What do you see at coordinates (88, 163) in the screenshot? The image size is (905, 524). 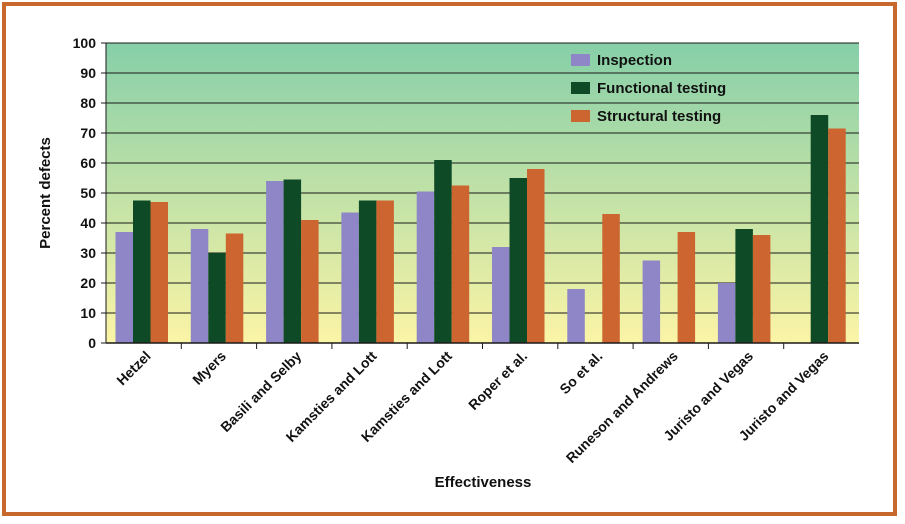 I see `y-tick-label: 60` at bounding box center [88, 163].